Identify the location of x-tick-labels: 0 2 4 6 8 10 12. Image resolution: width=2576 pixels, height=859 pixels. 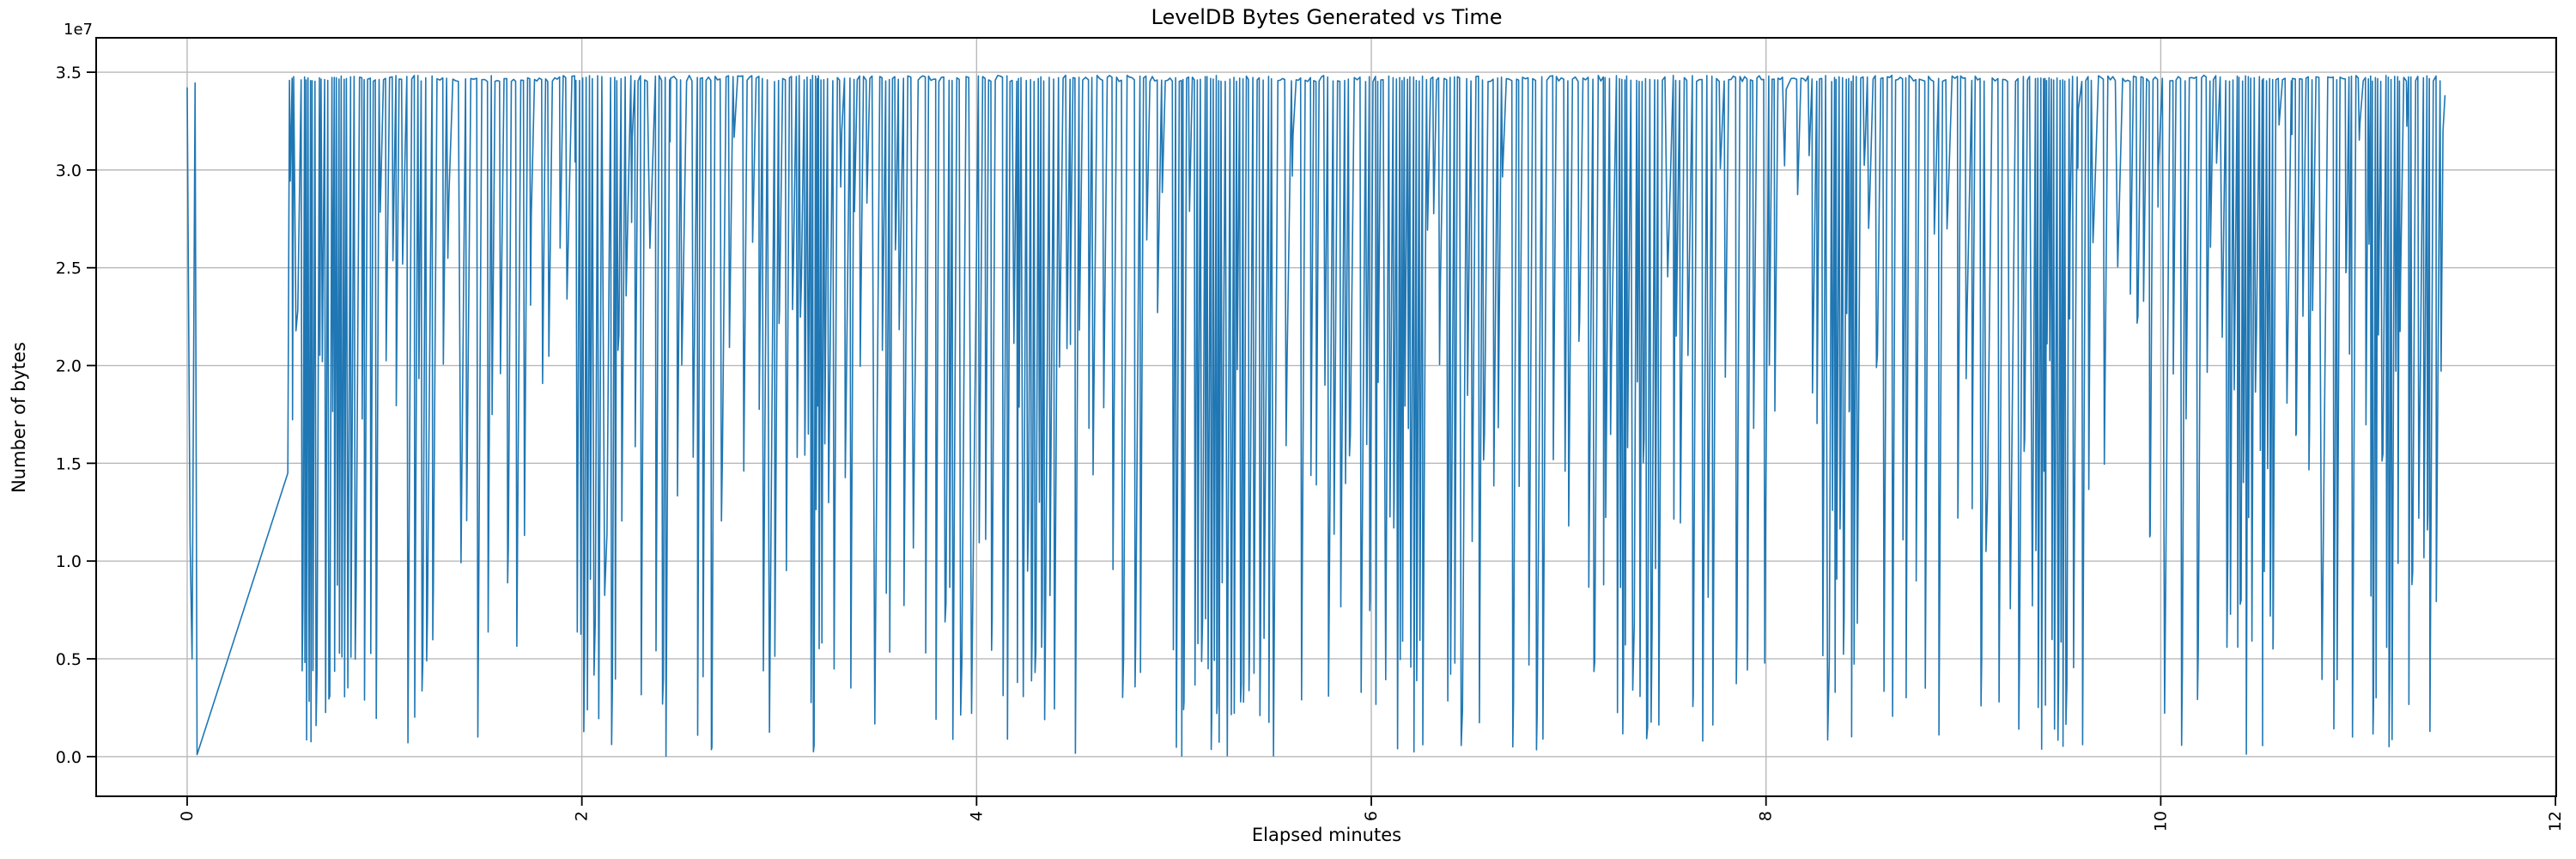
(1371, 821).